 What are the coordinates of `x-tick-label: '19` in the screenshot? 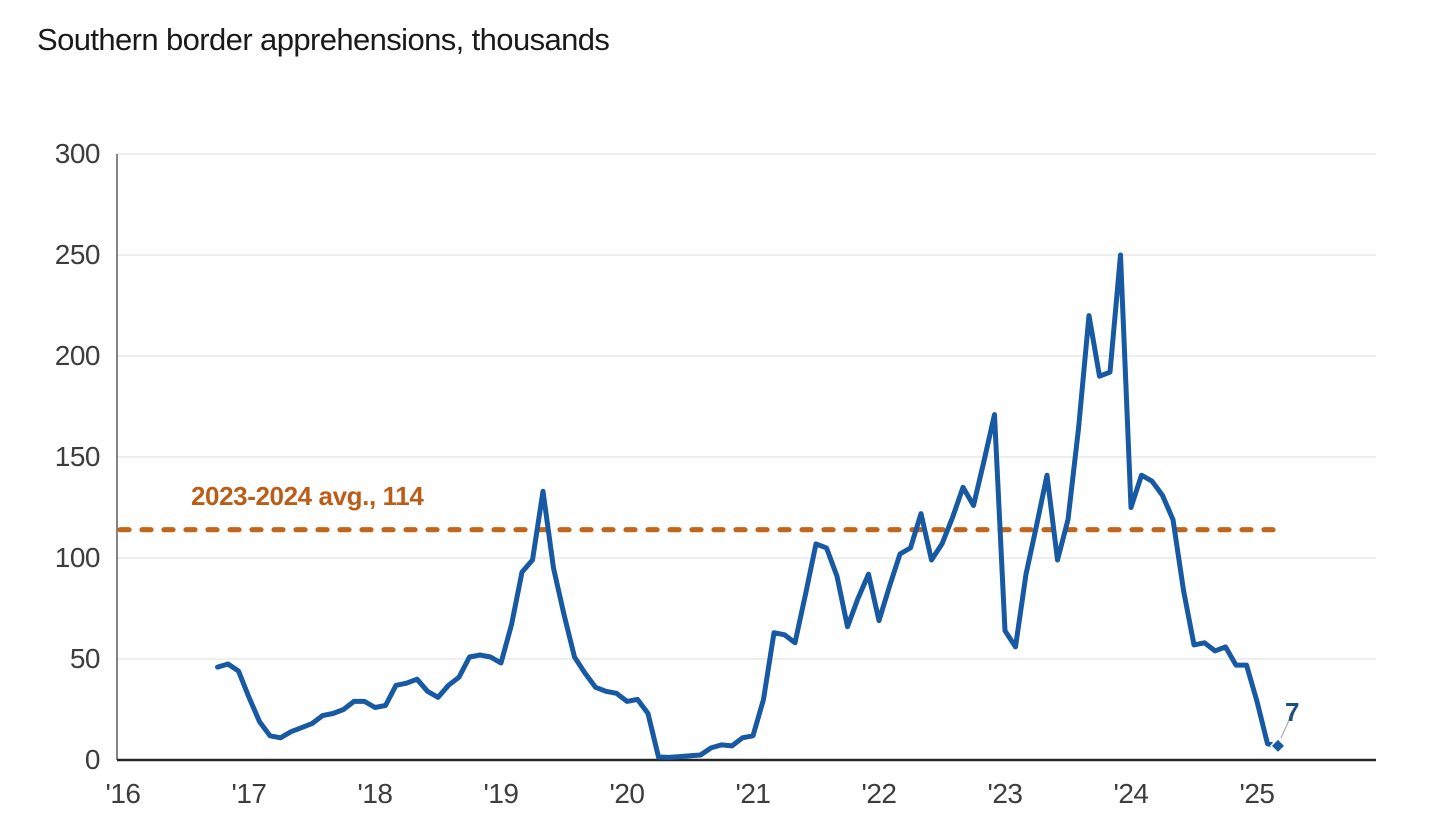 It's located at (501, 793).